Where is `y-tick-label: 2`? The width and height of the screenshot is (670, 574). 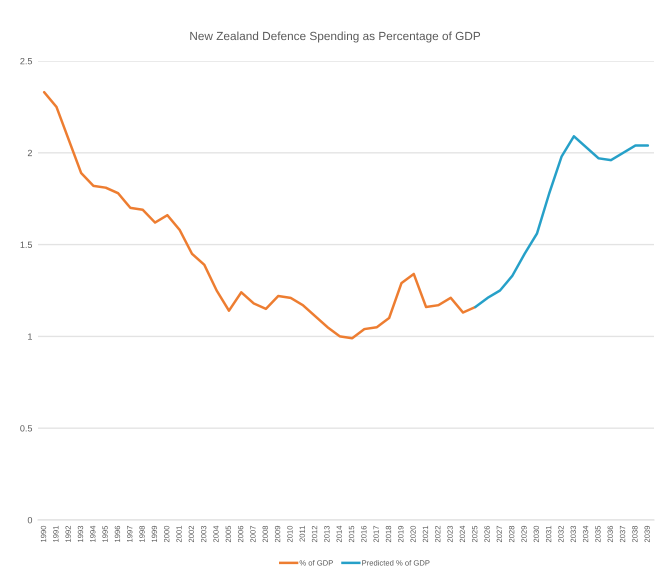 y-tick-label: 2 is located at coordinates (30, 153).